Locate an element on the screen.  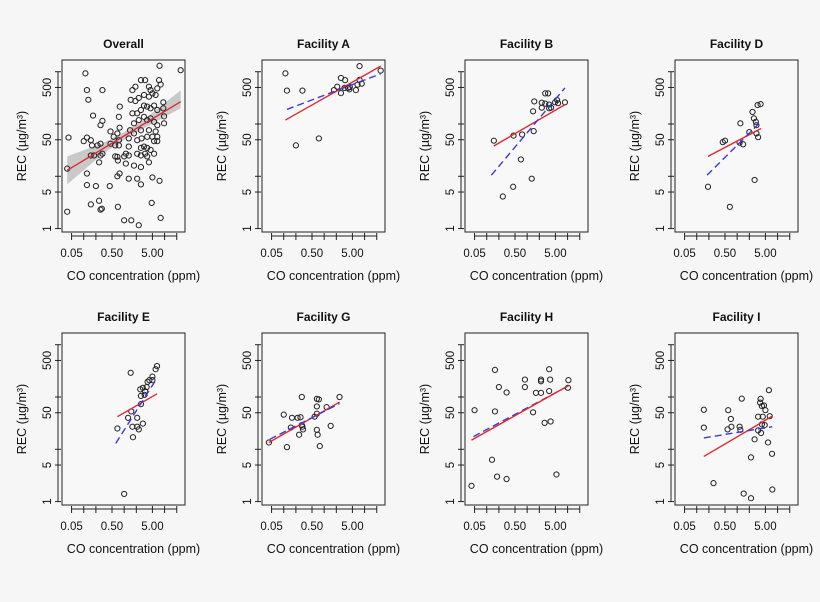
panel-title: Facility H is located at coordinates (526, 317).